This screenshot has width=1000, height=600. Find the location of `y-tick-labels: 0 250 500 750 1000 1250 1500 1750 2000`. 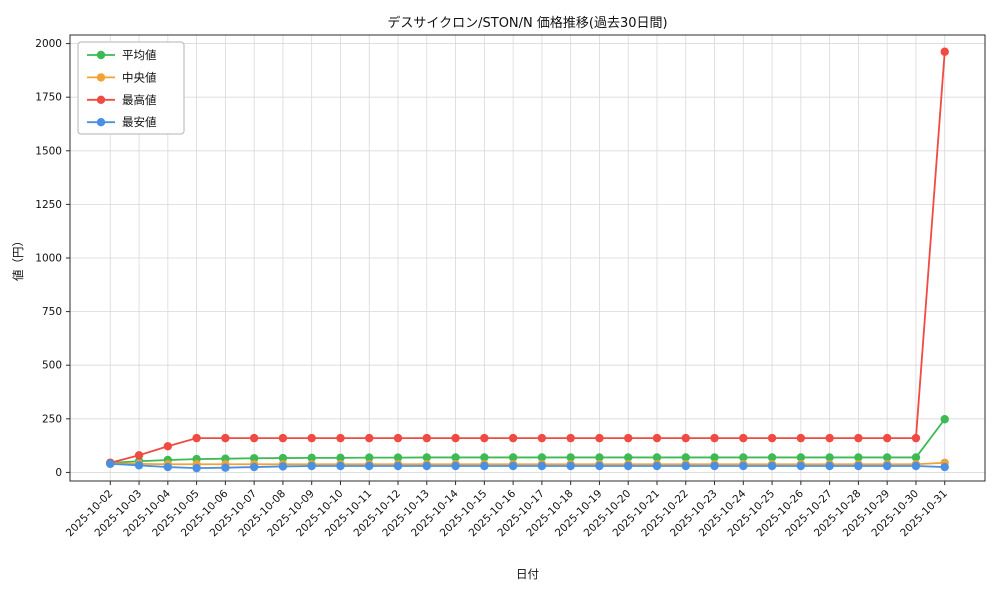

y-tick-labels: 0 250 500 750 1000 1250 1500 1750 2000 is located at coordinates (48, 258).